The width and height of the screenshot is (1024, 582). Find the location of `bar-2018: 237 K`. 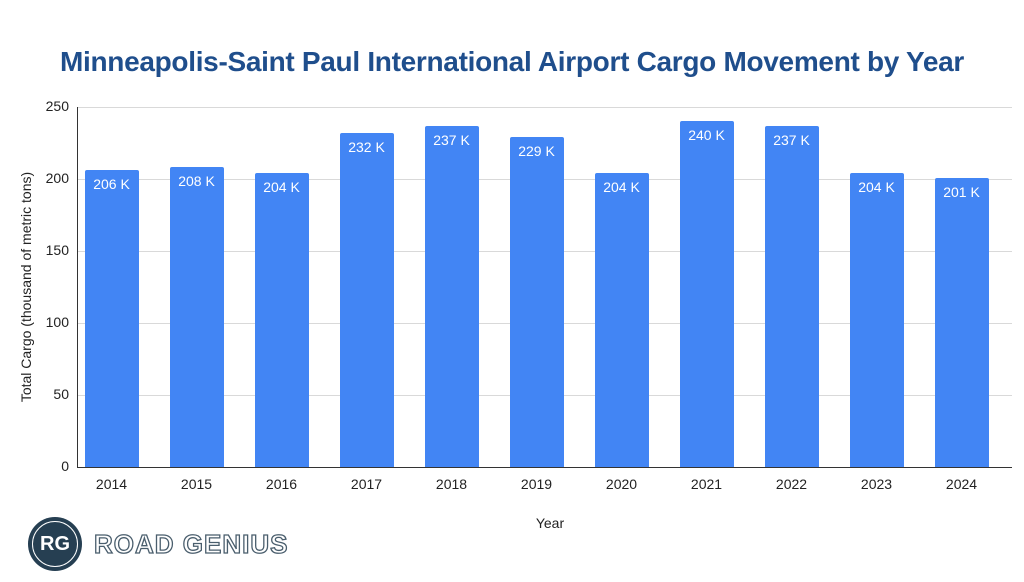

bar-2018: 237 K is located at coordinates (451, 296).